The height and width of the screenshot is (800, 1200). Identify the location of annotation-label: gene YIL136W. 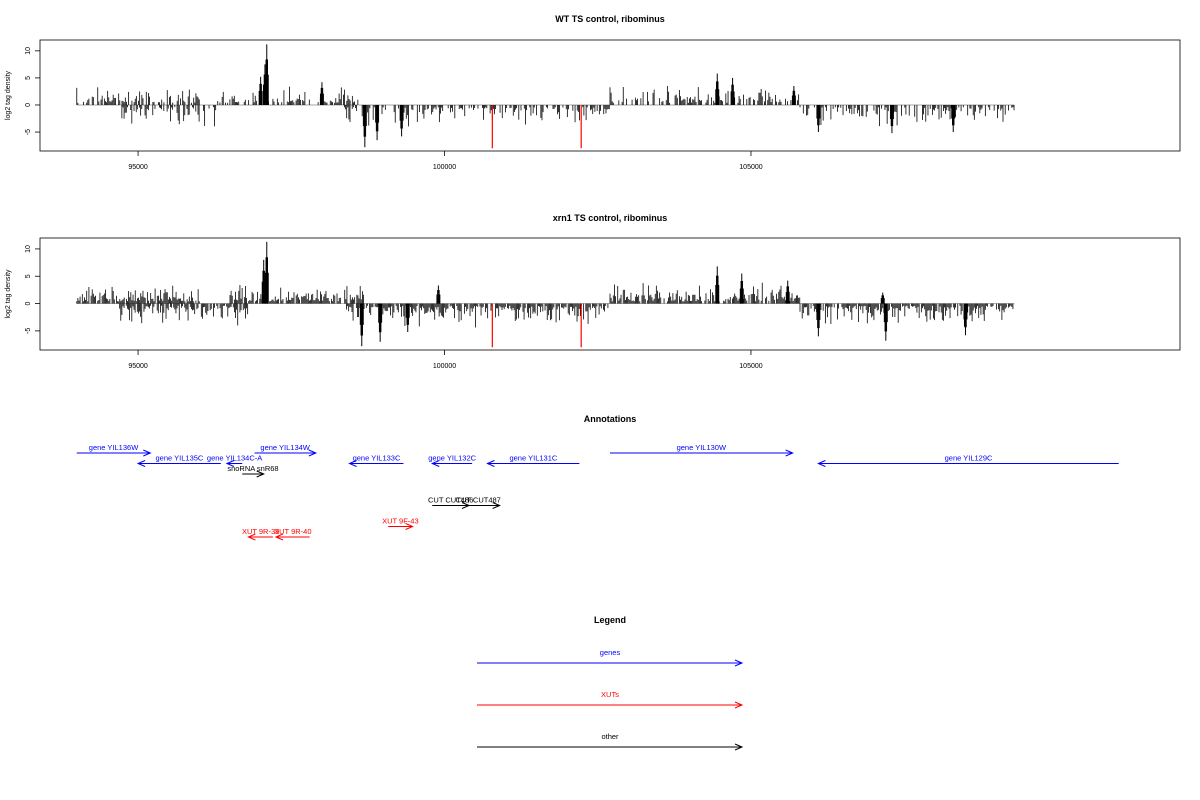
(114, 447).